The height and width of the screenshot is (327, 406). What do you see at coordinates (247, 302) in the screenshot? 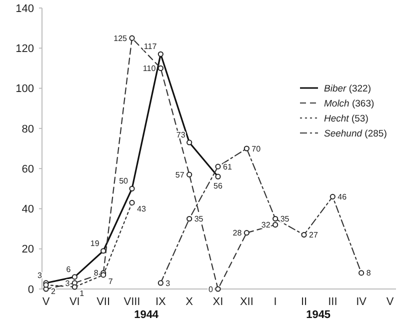
I see `x-tick-label: XII` at bounding box center [247, 302].